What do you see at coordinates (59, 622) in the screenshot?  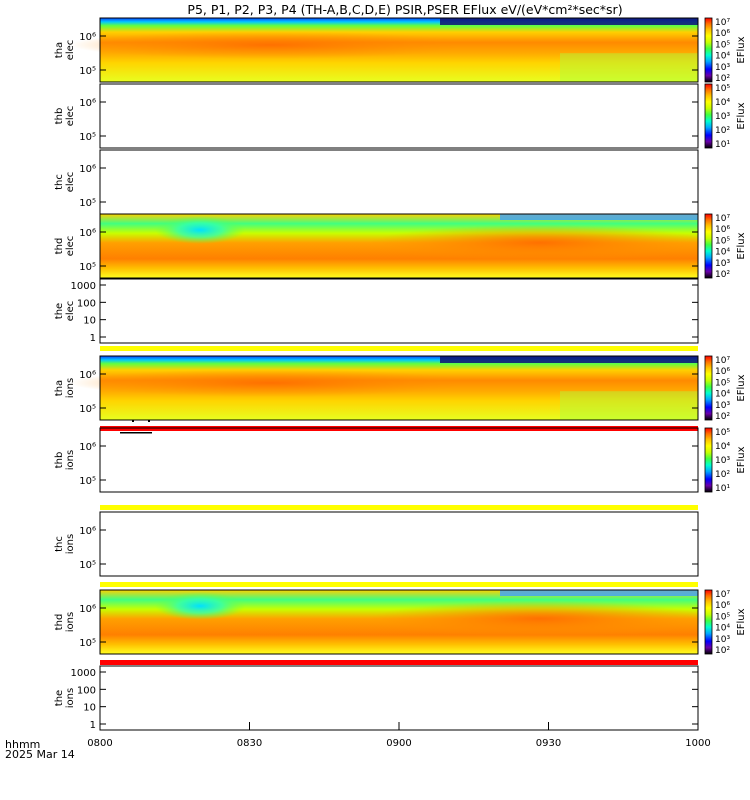 I see `panel-label: thd` at bounding box center [59, 622].